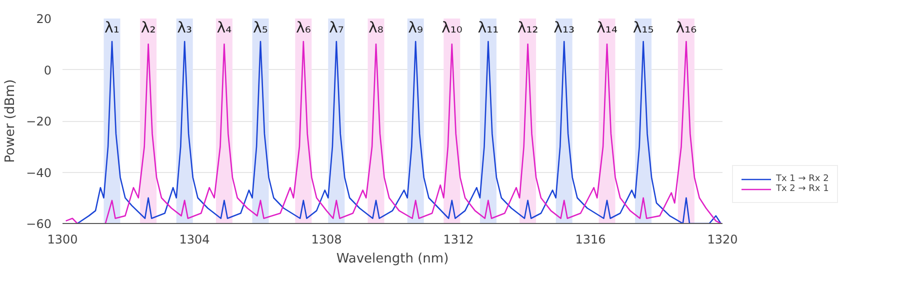  I want to click on x-tick-label: 1304, so click(194, 239).